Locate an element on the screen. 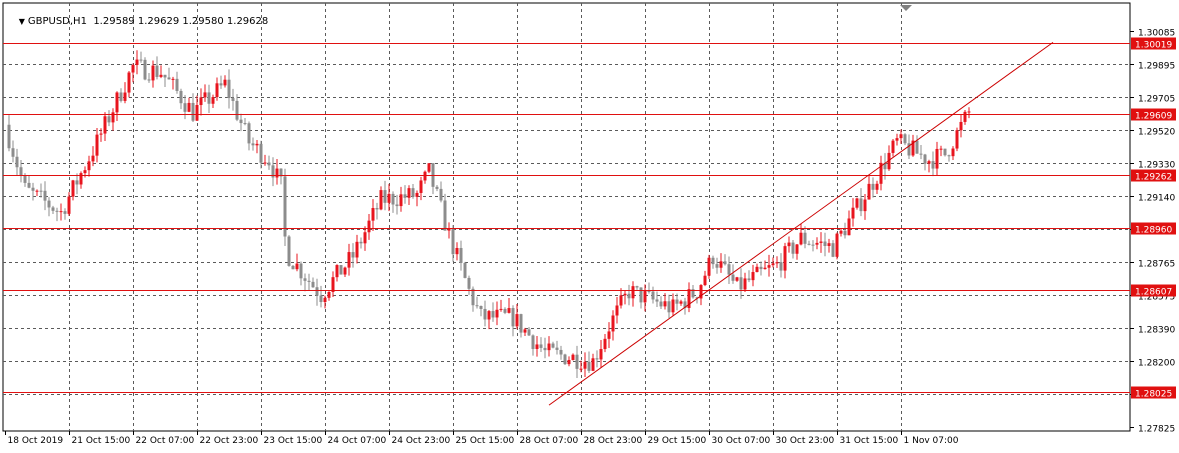  caret-down-icon: ▼ is located at coordinates (21, 21).